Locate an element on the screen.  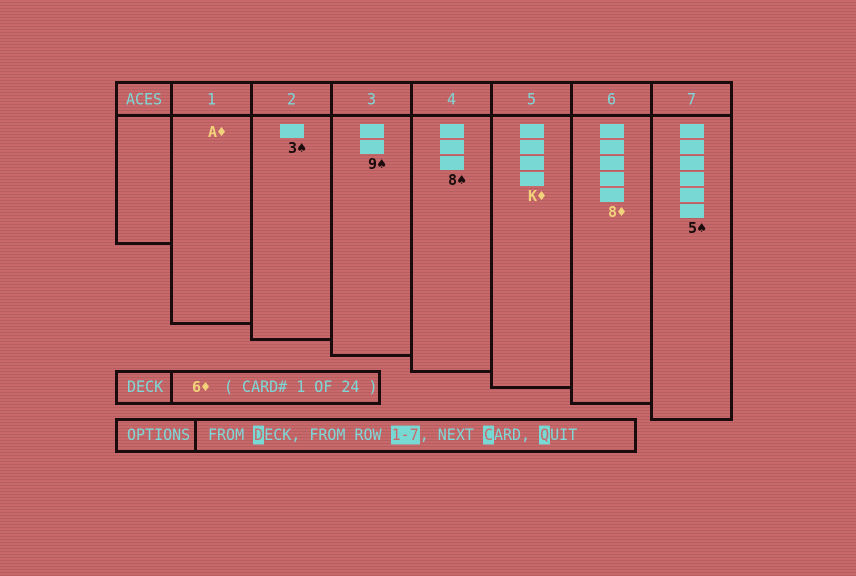
column-header-6: 6 is located at coordinates (611, 99).